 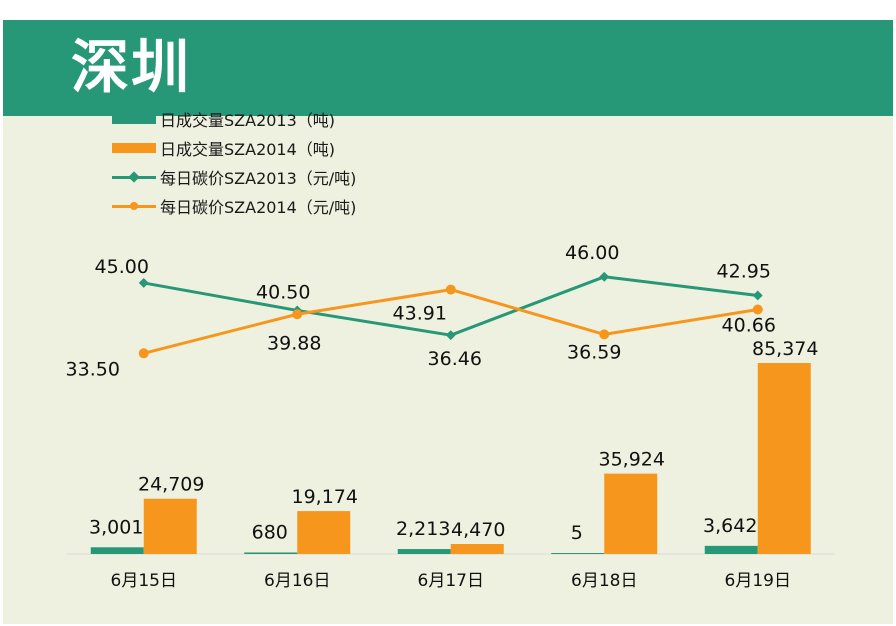 What do you see at coordinates (632, 460) in the screenshot?
I see `bar-label-2014-3: 35,924` at bounding box center [632, 460].